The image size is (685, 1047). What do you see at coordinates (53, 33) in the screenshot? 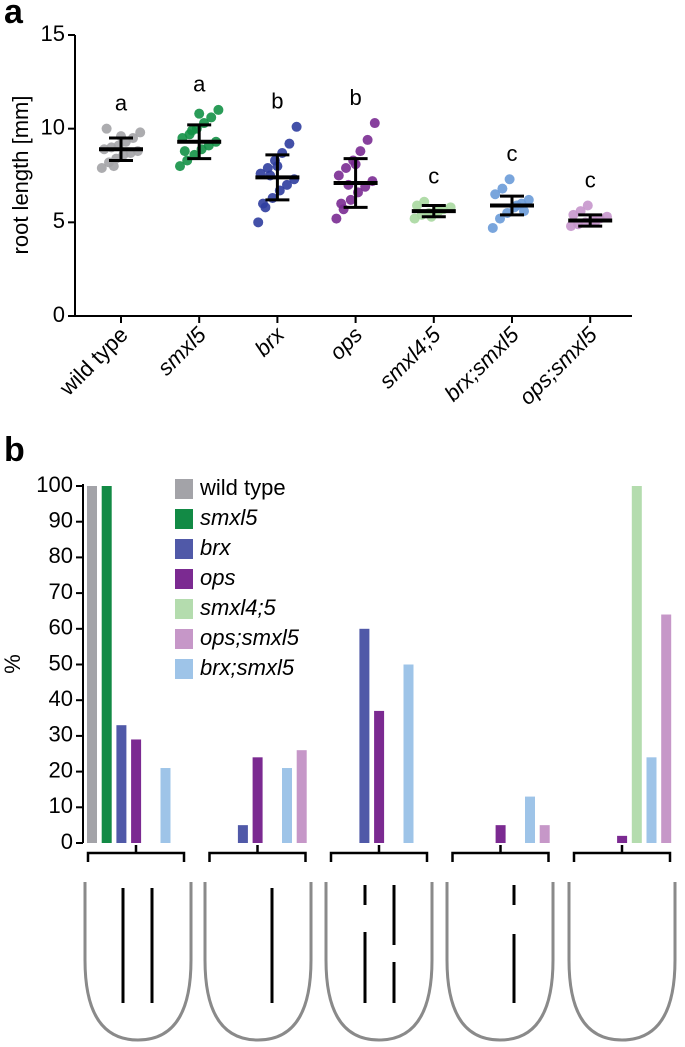
I see `y-tick-label: 15` at bounding box center [53, 33].